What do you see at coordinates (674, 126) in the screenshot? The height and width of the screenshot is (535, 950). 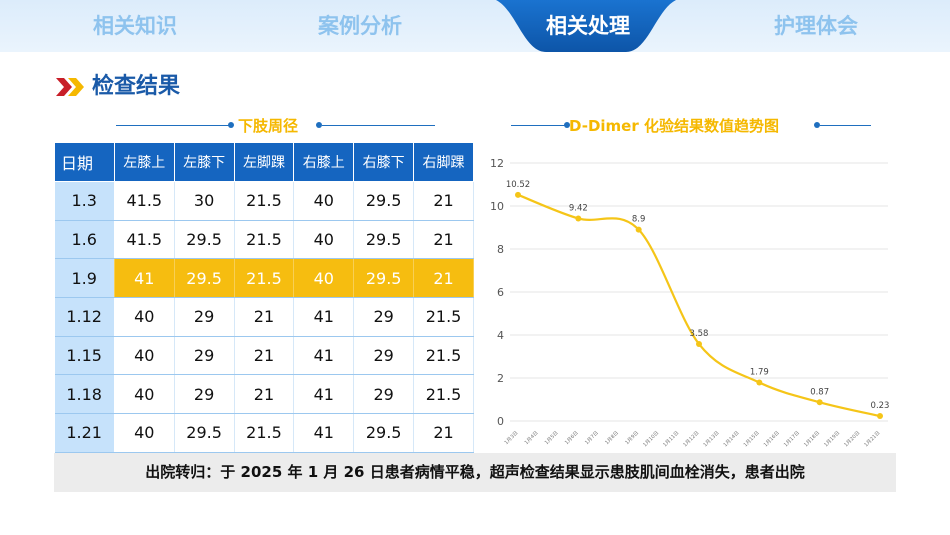 I see `chart-subtitle: D-Dimer 化验结果数值趋势图` at bounding box center [674, 126].